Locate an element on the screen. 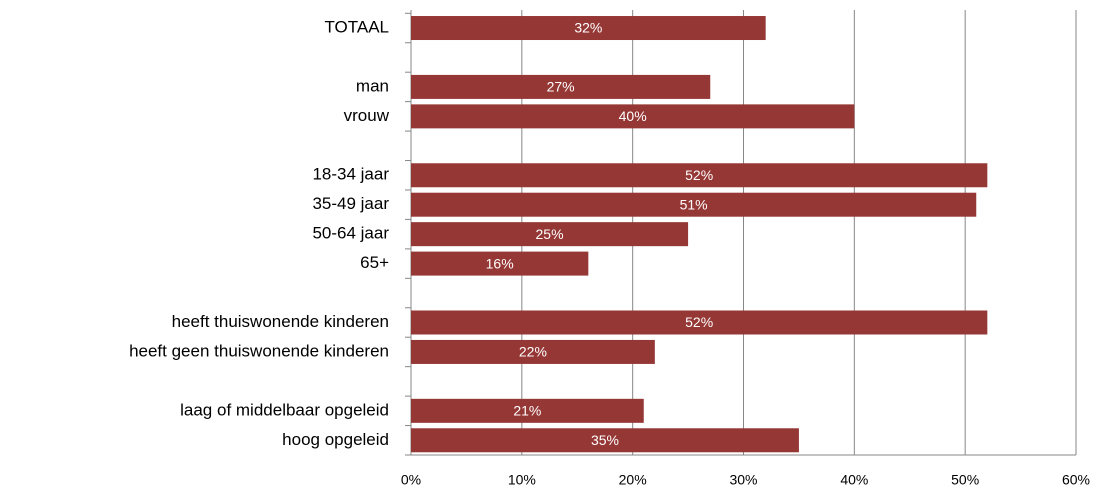 This screenshot has width=1098, height=492. data-label: 16% is located at coordinates (500, 263).